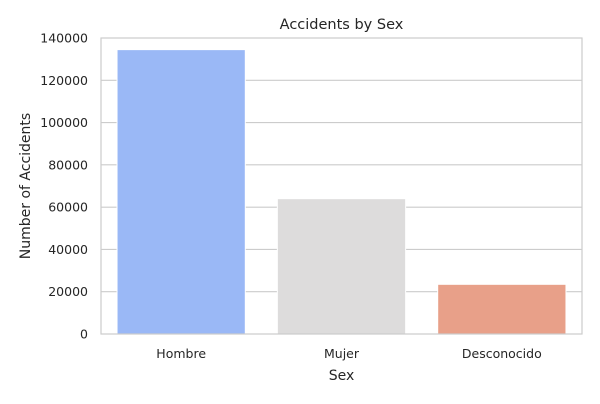  I want to click on x-tick-labels: Hombre Mujer Desconocido, so click(348, 353).